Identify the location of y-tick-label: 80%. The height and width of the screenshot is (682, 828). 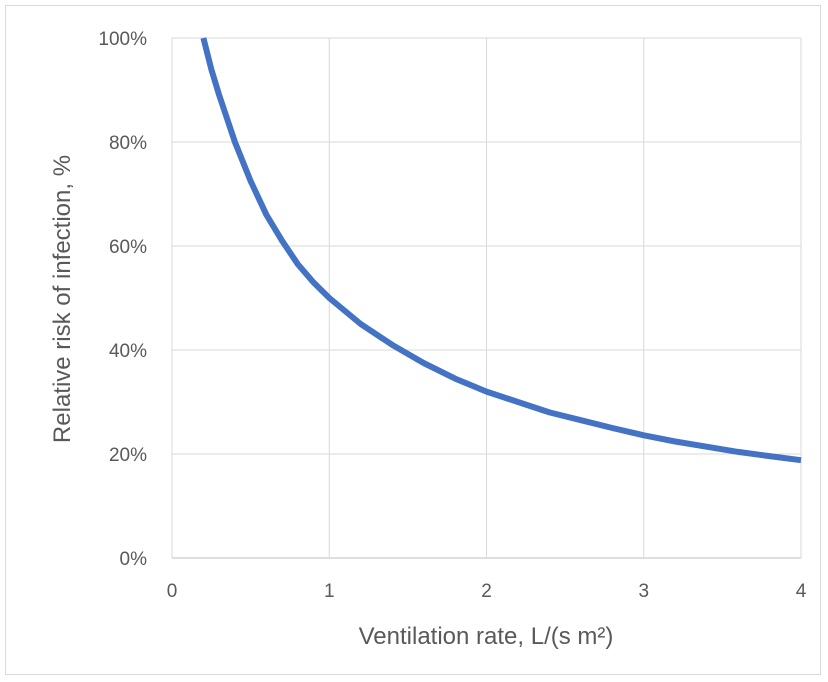
(128, 143).